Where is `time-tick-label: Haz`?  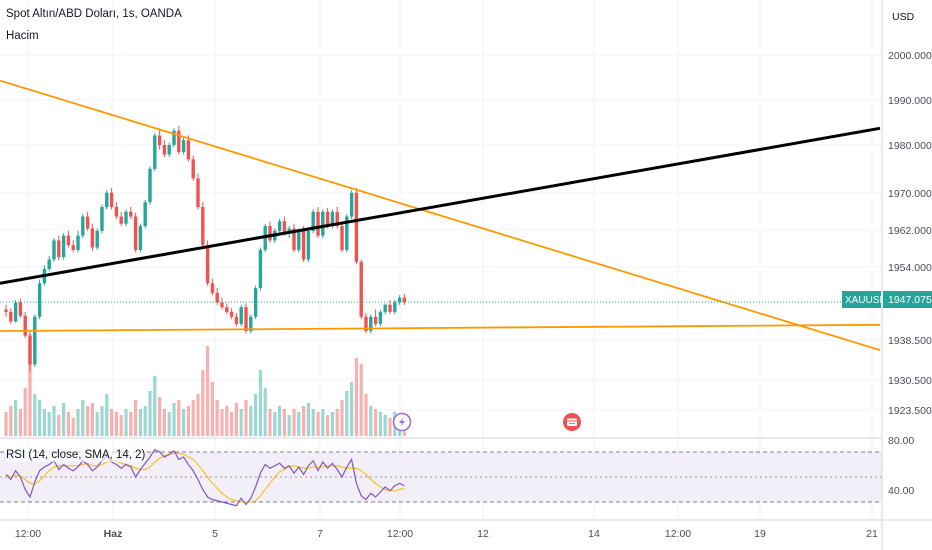 time-tick-label: Haz is located at coordinates (113, 534).